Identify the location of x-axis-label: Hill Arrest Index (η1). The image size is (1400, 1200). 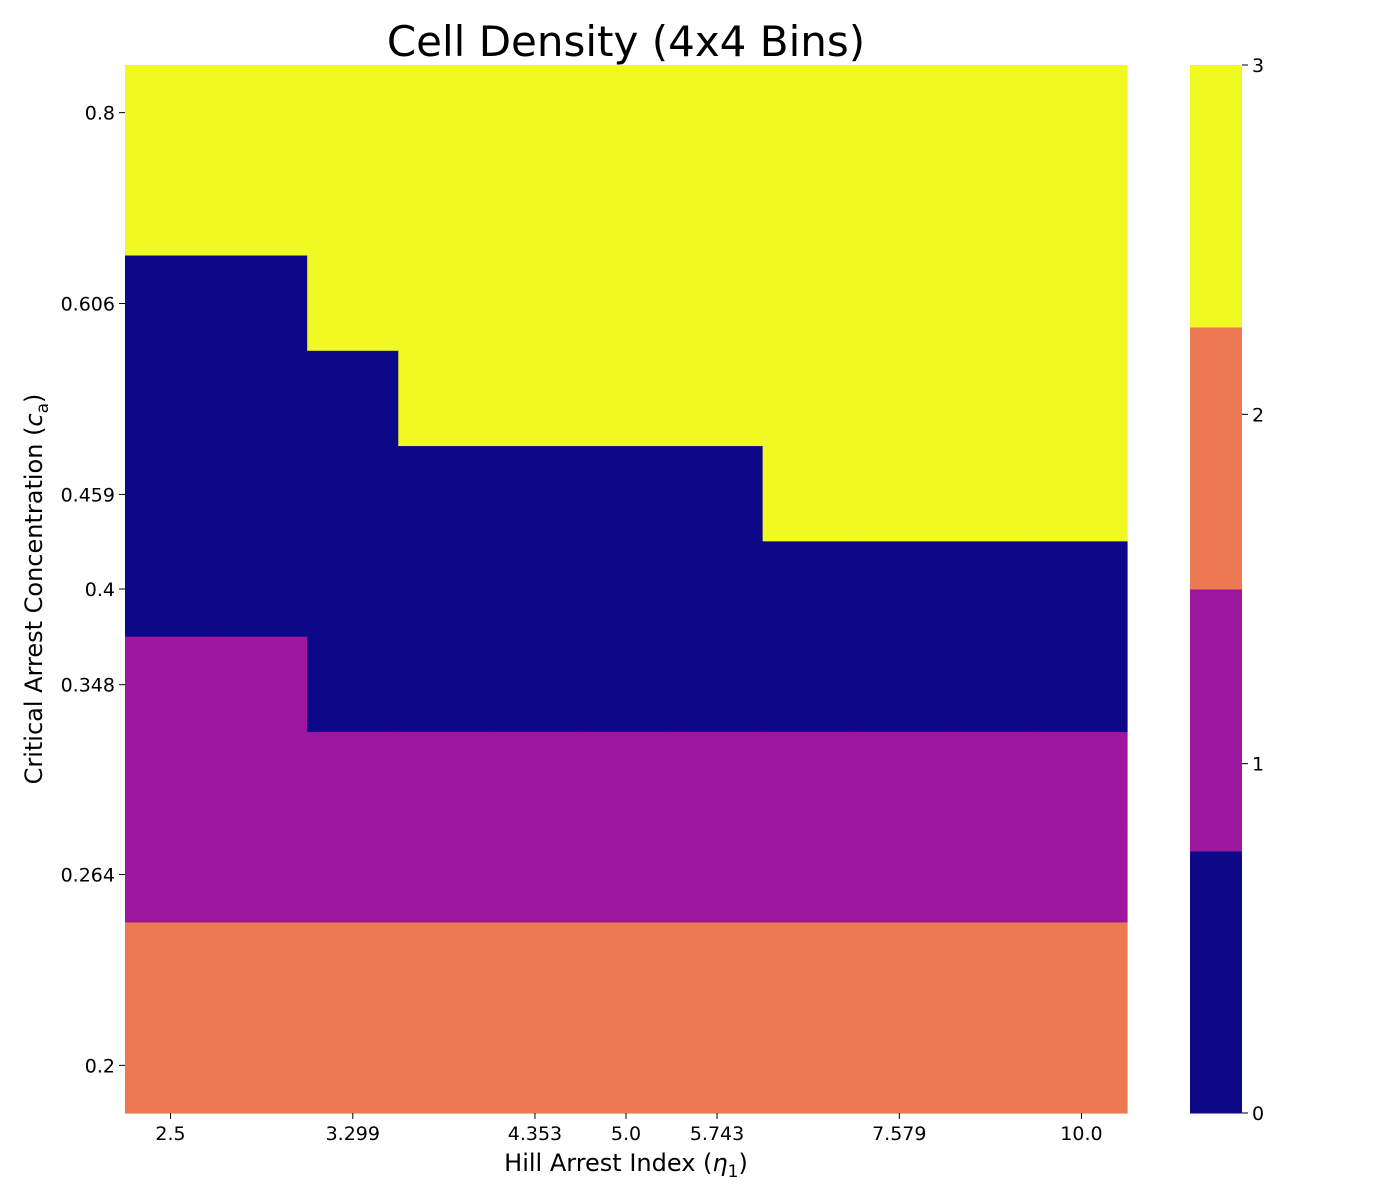
(626, 1165).